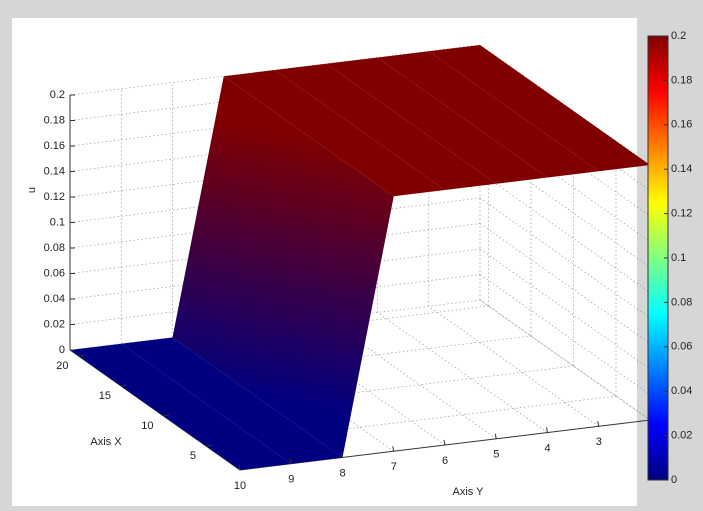 This screenshot has width=703, height=511. I want to click on y-tick-label: 4, so click(547, 448).